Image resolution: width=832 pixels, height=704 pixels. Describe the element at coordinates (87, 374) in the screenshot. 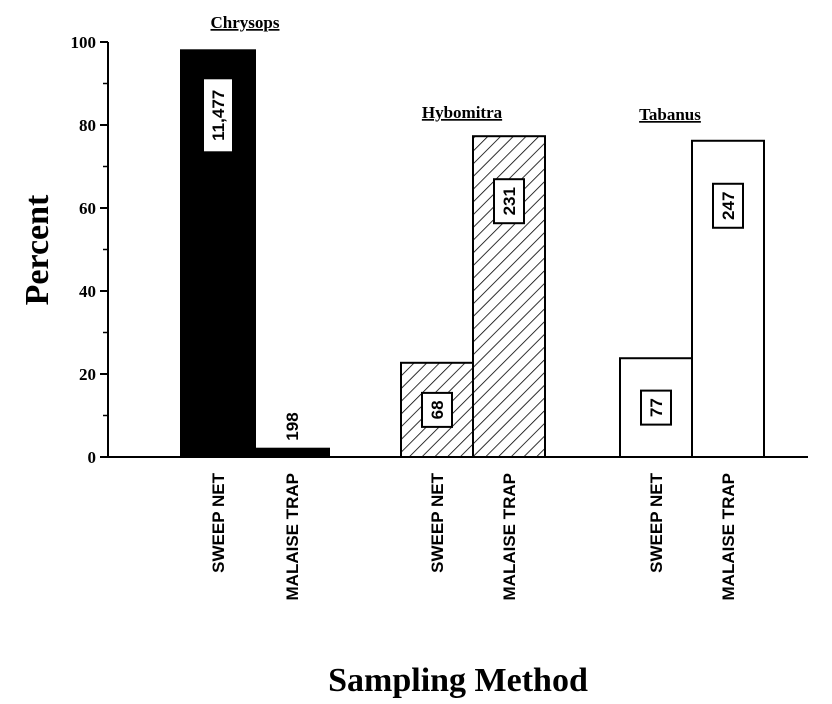

I see `y-tick-label: 20` at that location.